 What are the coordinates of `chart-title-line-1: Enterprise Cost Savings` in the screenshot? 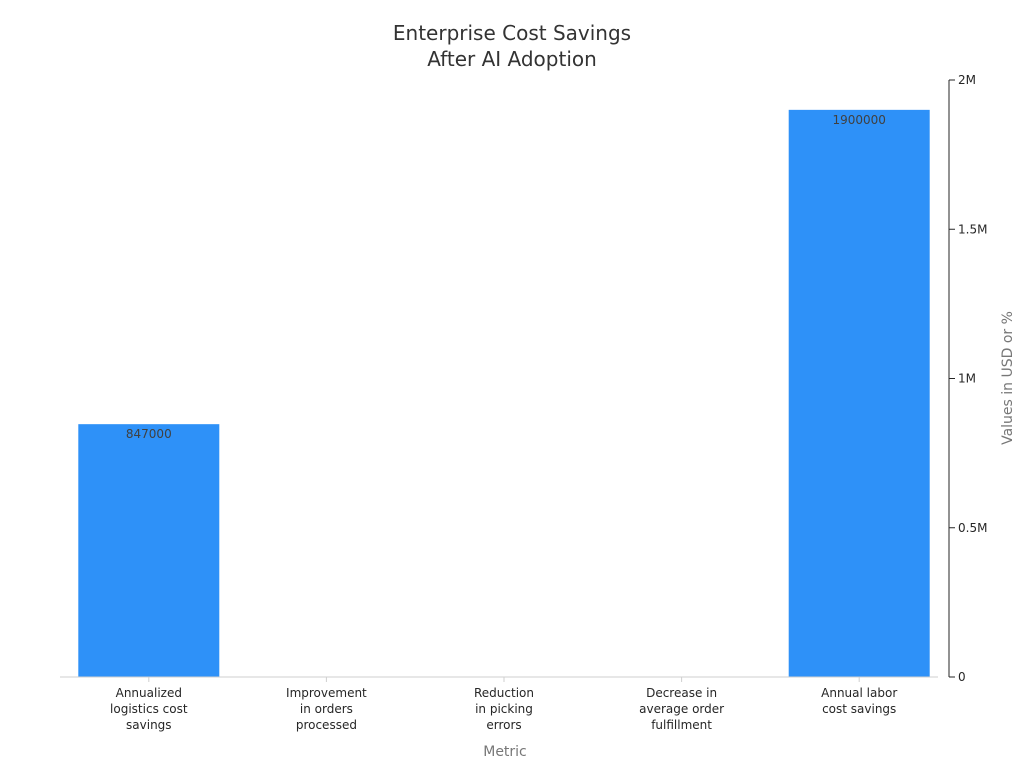 It's located at (512, 33).